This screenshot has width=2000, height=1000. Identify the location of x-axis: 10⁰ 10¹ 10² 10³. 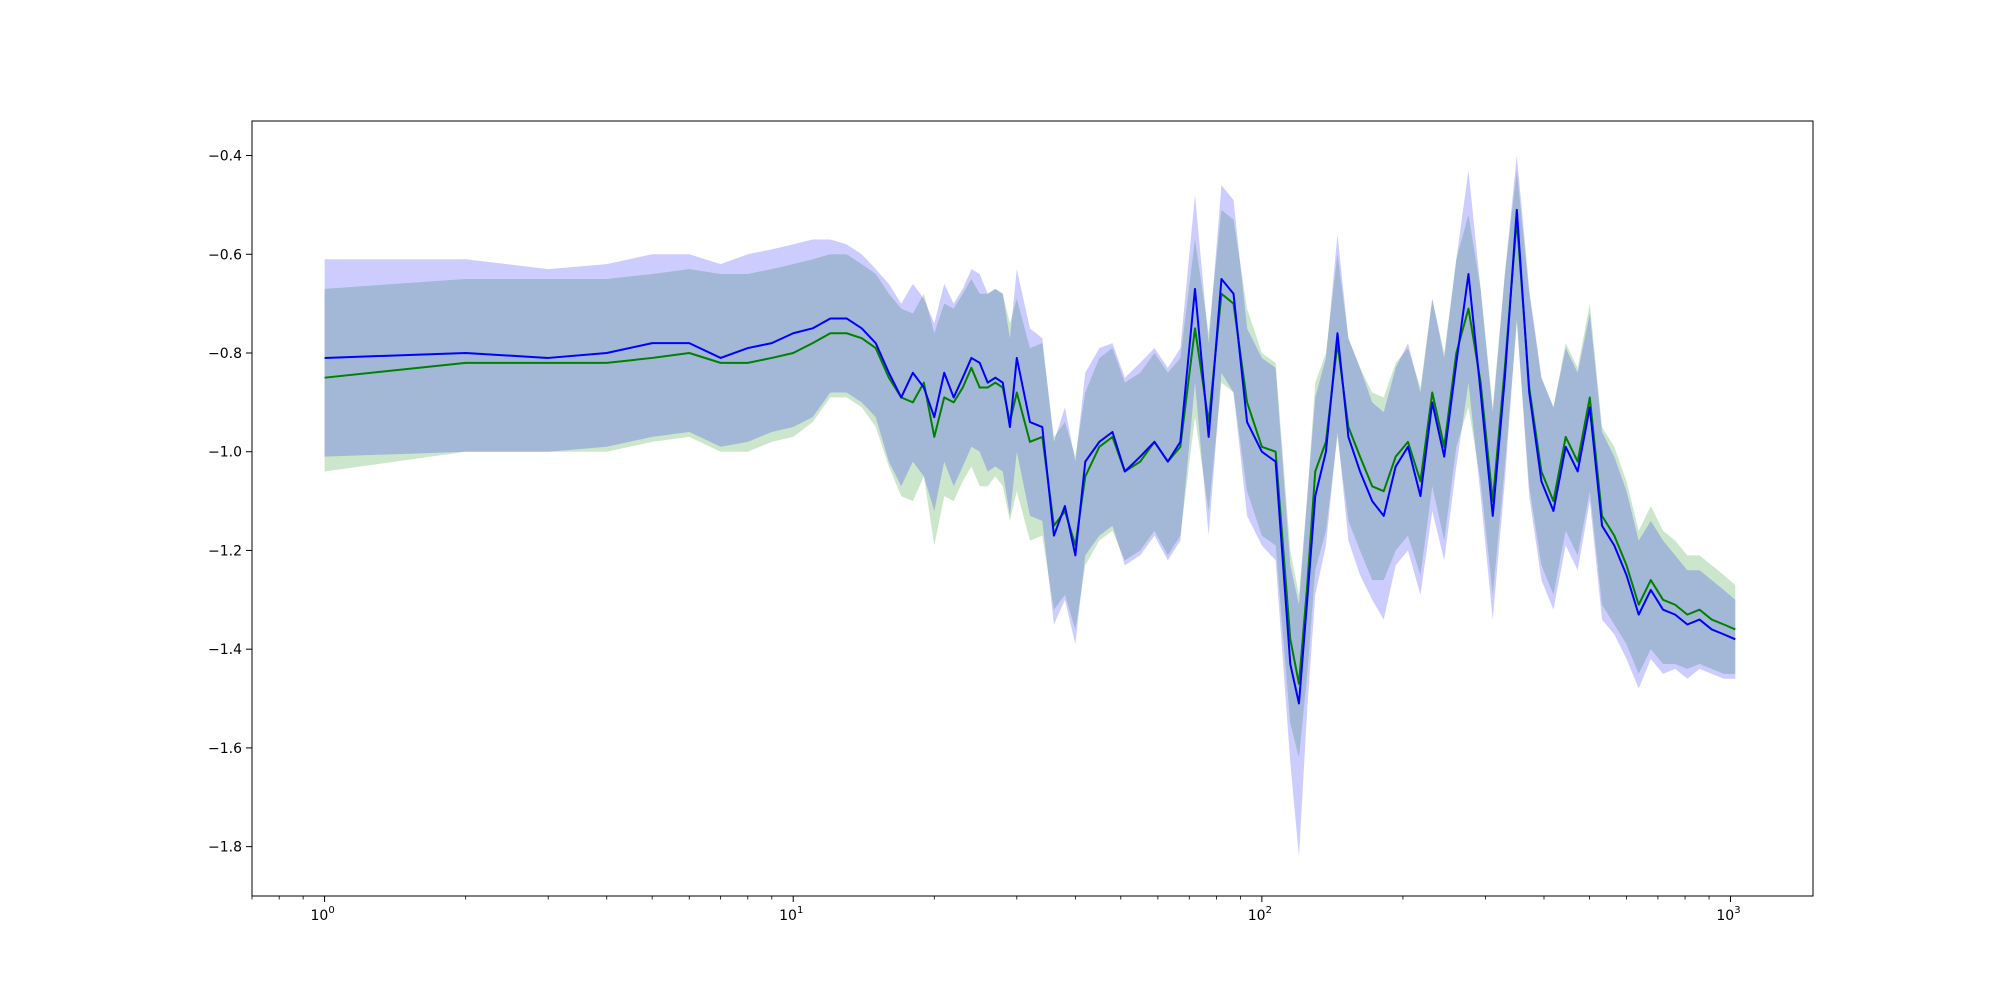
(996, 910).